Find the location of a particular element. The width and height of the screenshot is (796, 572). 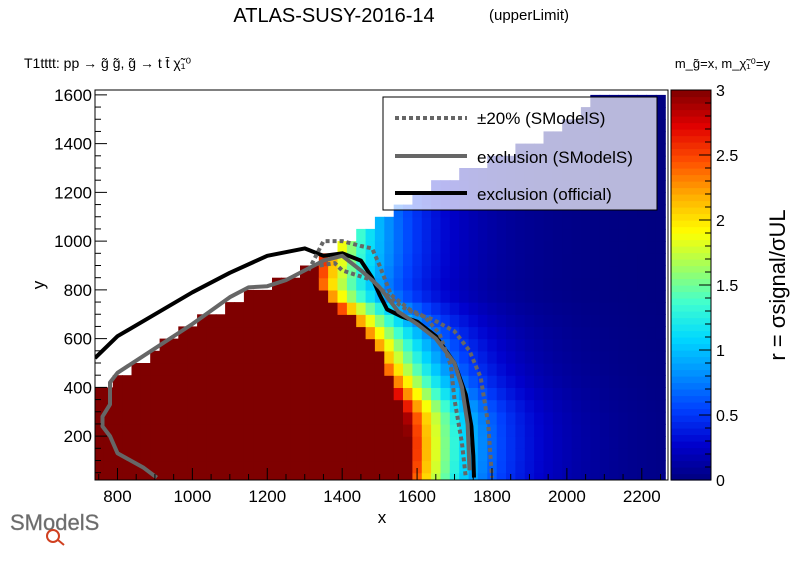

logo-handle-icon is located at coordinates (61, 542).